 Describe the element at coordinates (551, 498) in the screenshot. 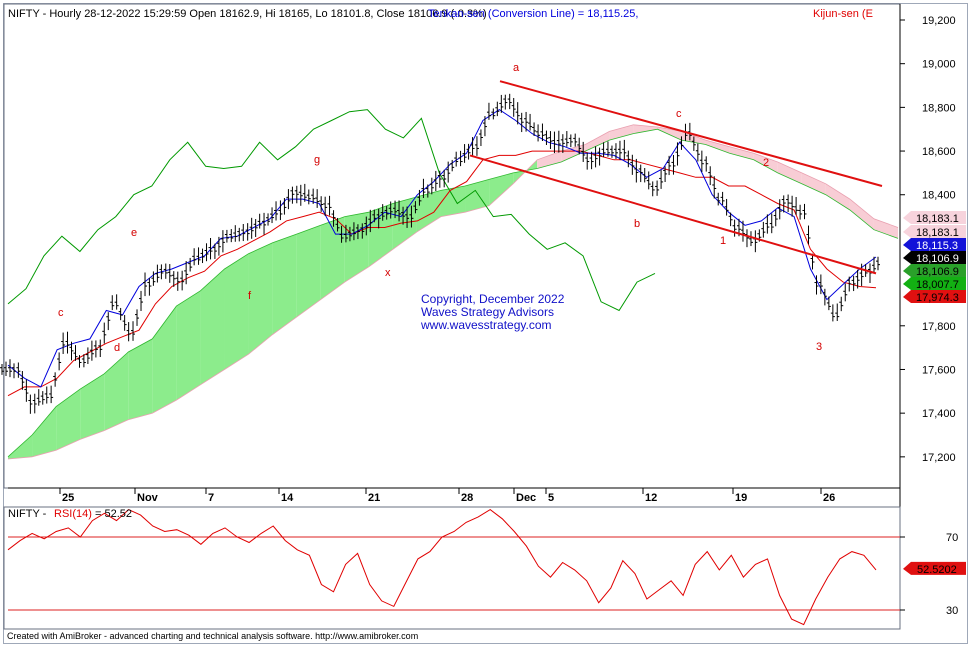

I see `x-tick-label: 5` at that location.